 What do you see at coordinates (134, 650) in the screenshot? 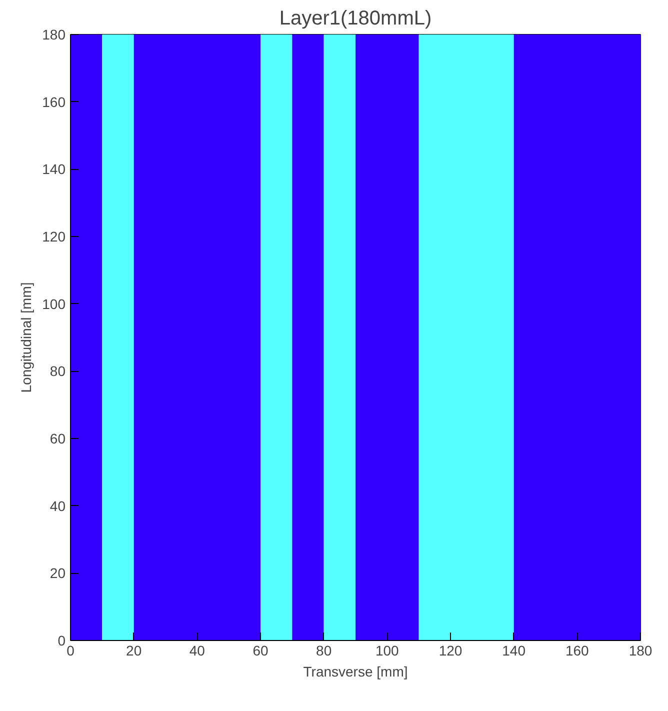
I see `x-tick-label: 20` at bounding box center [134, 650].